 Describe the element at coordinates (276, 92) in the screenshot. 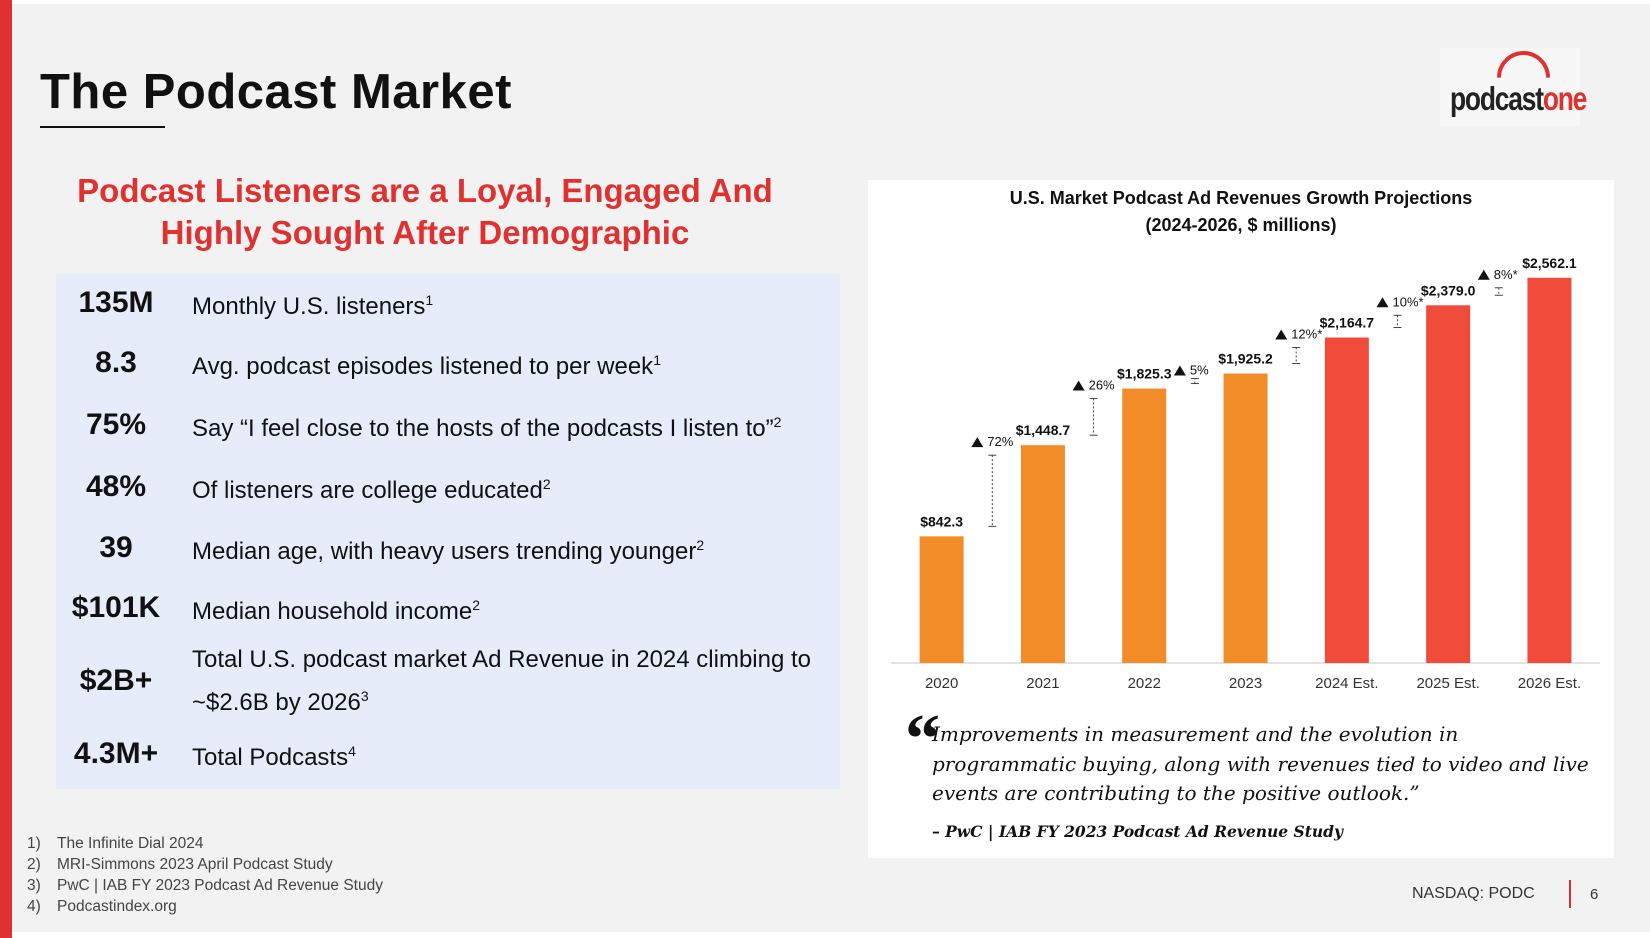

I see `page-title: The Podcast Market` at that location.